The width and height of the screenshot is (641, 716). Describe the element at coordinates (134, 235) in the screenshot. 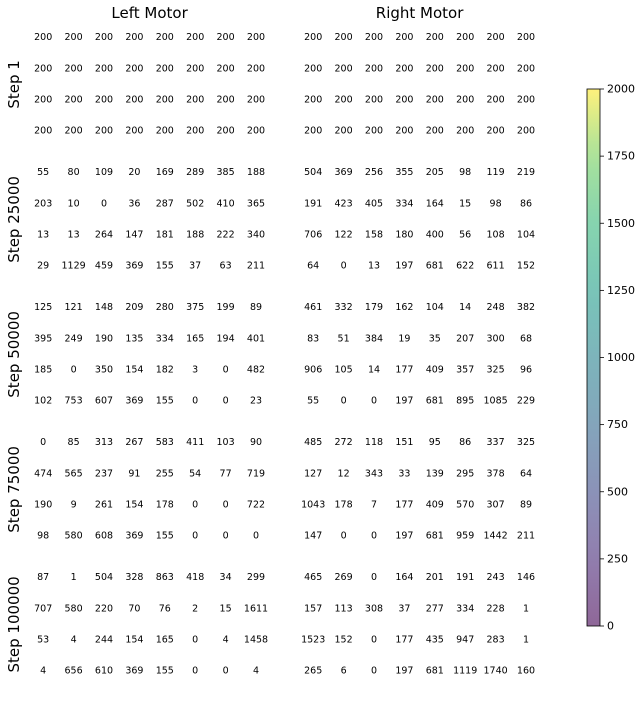

I see `cell-value-label: 147` at that location.